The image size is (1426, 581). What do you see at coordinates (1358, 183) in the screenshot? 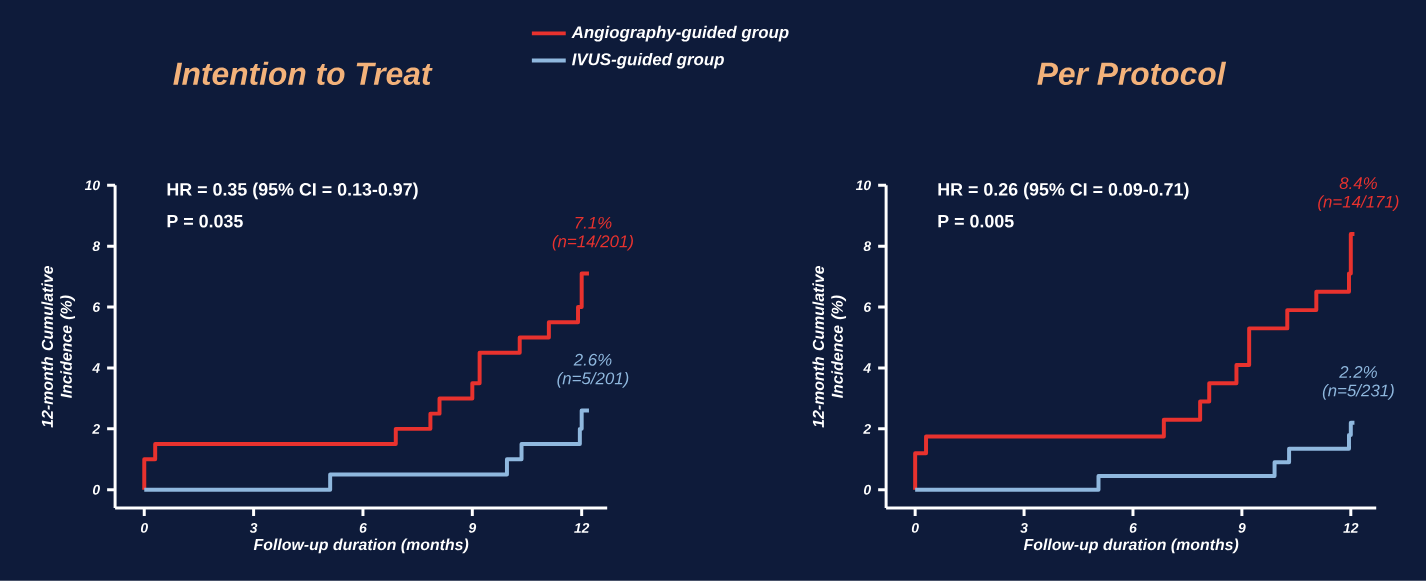
I see `annotation: 8.4%` at bounding box center [1358, 183].